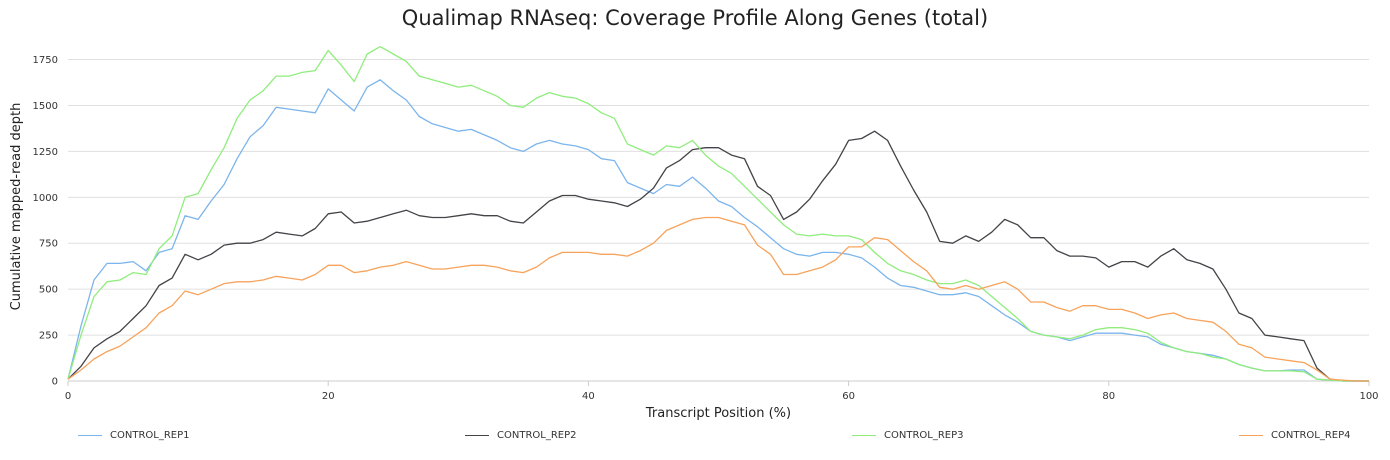 This screenshot has height=460, width=1390. What do you see at coordinates (1311, 435) in the screenshot?
I see `legend-label: CONTROL_REP4` at bounding box center [1311, 435].